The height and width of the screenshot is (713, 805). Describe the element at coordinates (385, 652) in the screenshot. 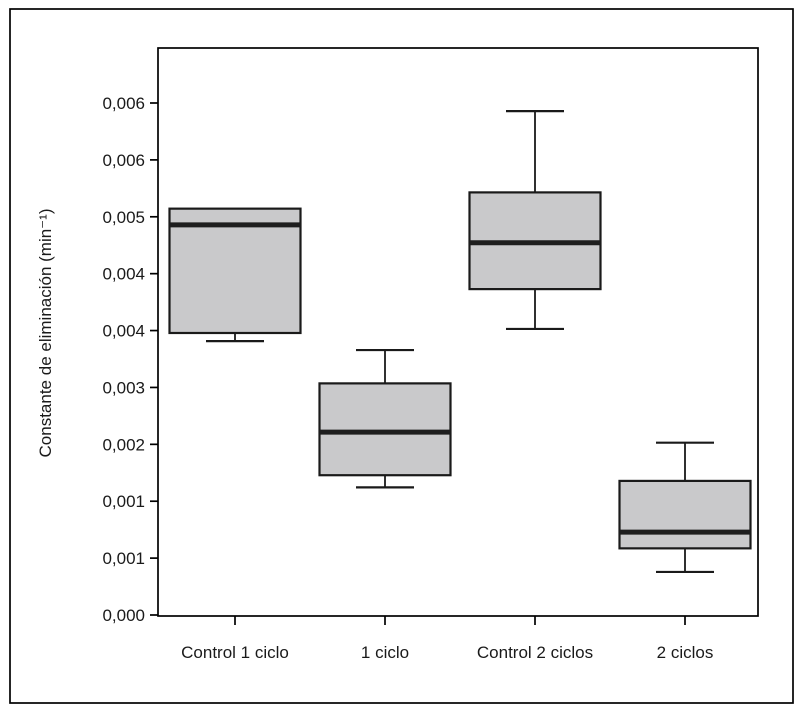

I see `x-category-label: 1 ciclo` at that location.